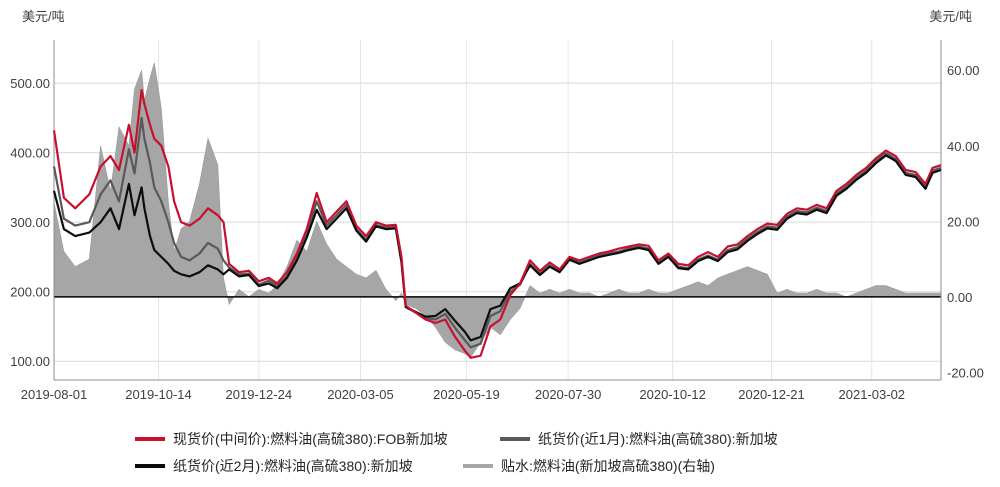 This screenshot has height=487, width=1000. What do you see at coordinates (515, 439) in the screenshot?
I see `legend-swatch-paper-1m` at bounding box center [515, 439].